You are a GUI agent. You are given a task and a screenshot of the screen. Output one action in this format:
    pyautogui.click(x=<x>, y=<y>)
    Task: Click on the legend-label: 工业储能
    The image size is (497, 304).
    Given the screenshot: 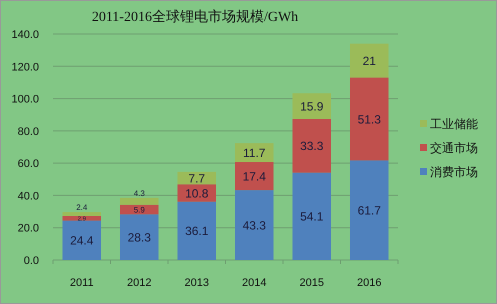 What is the action you would take?
    pyautogui.click(x=454, y=124)
    